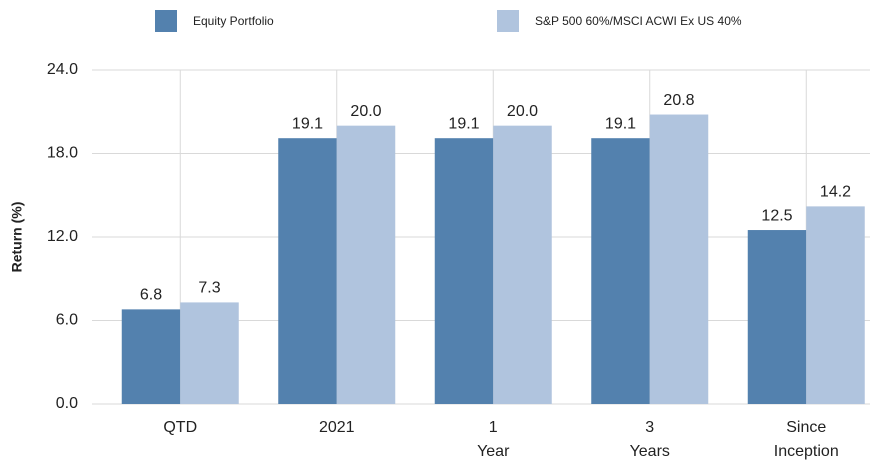  What do you see at coordinates (650, 439) in the screenshot?
I see `x-tick-label: 3 Years` at bounding box center [650, 439].